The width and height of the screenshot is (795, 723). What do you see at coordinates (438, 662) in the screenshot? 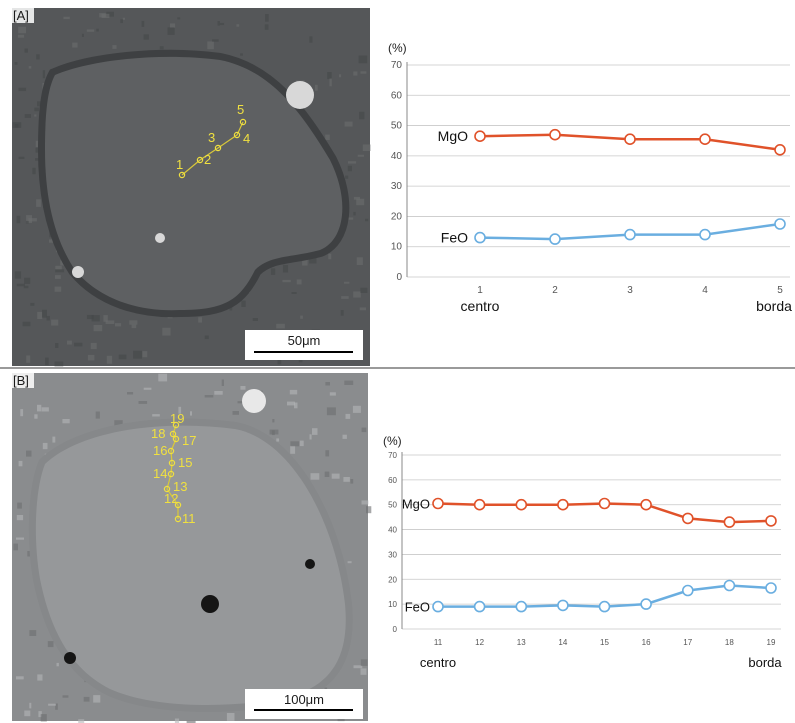
I see `x-start-label: centro` at bounding box center [438, 662].